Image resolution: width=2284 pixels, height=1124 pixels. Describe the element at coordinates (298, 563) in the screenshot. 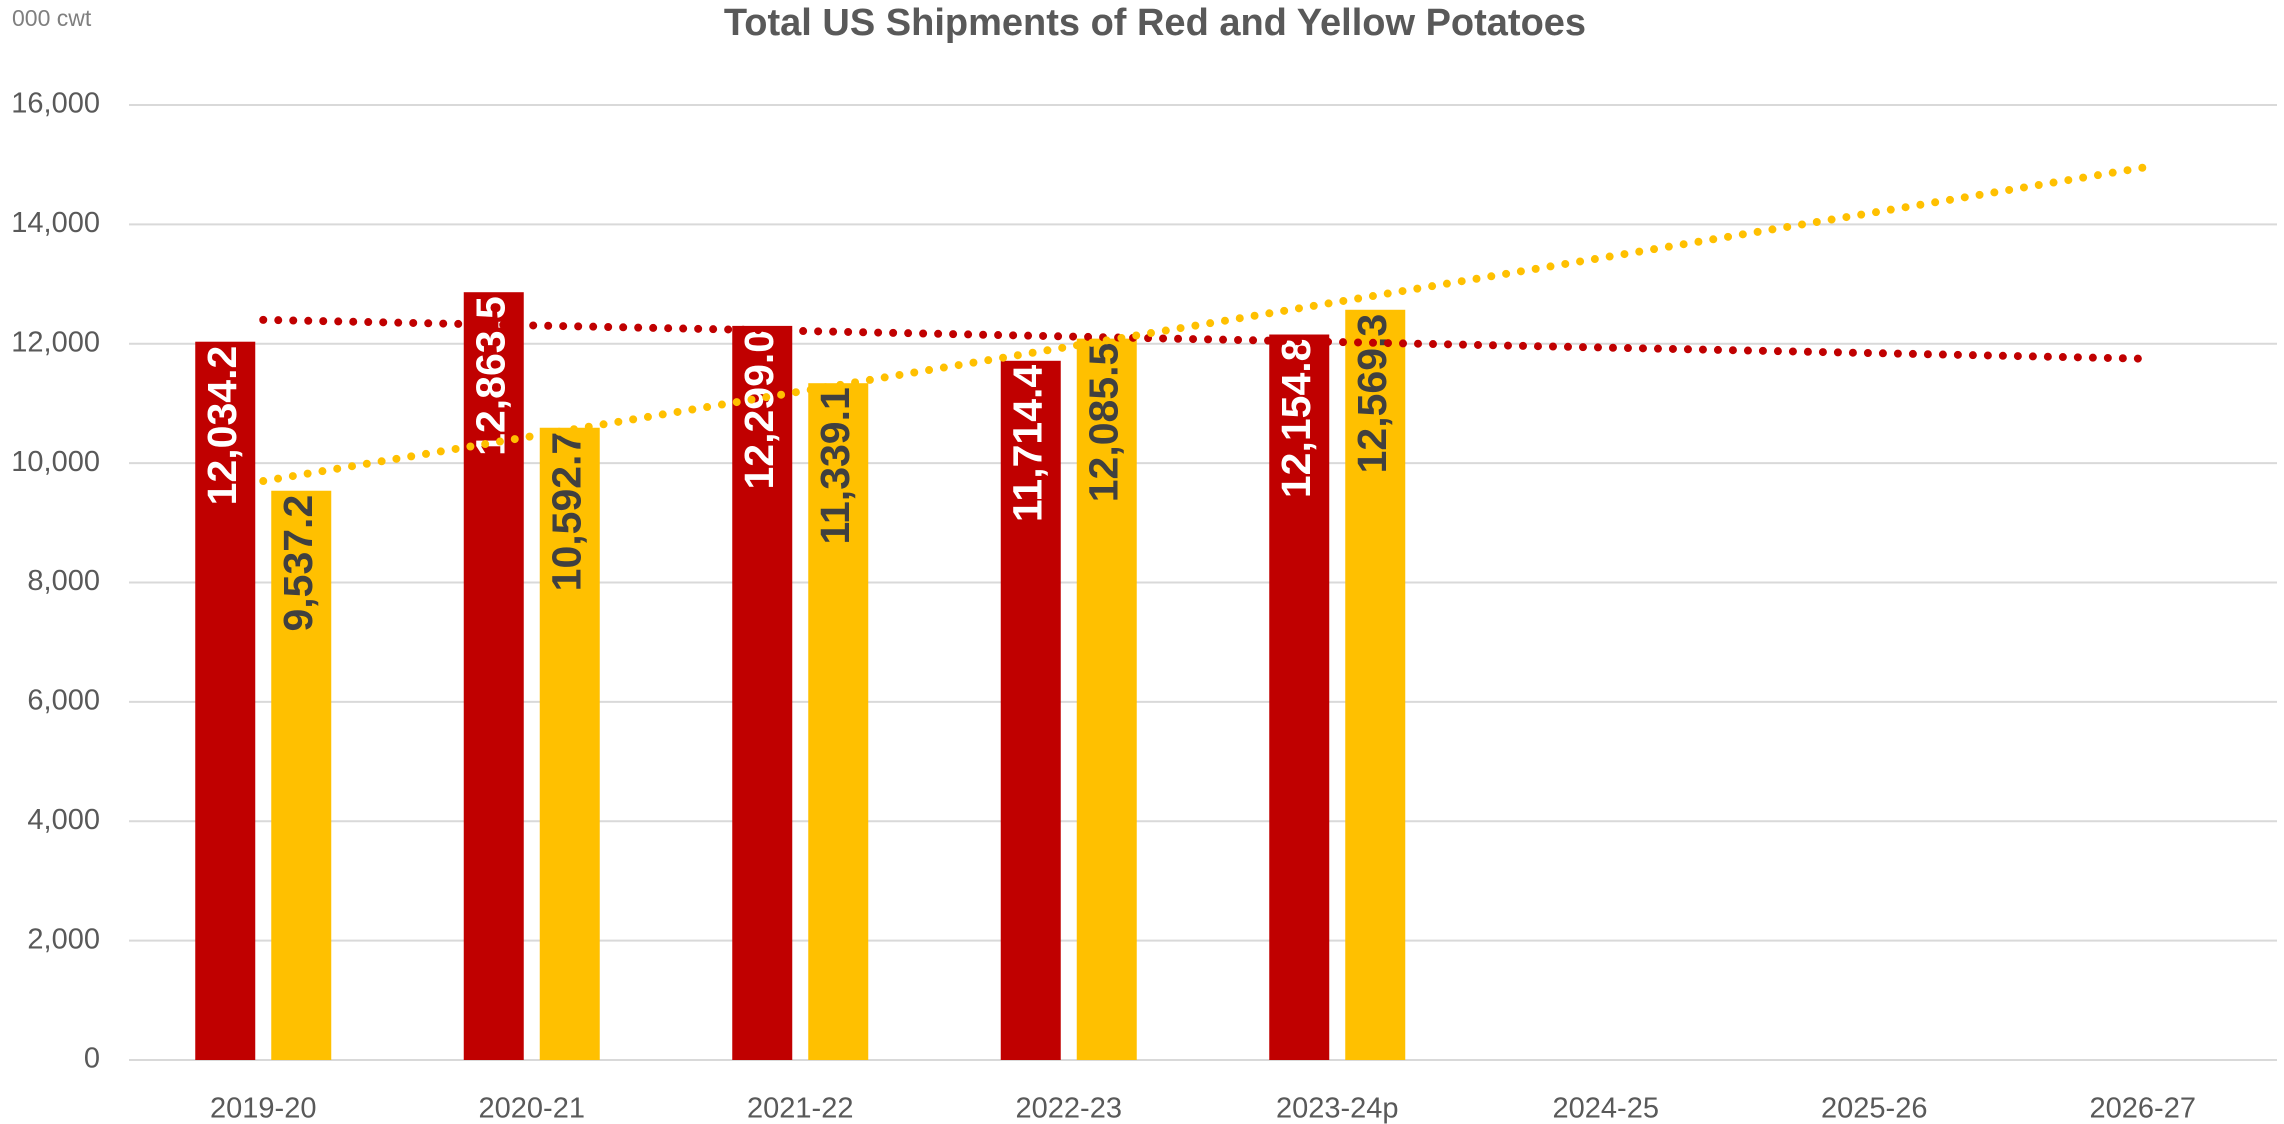

I see `data-label: 9,537.2` at that location.